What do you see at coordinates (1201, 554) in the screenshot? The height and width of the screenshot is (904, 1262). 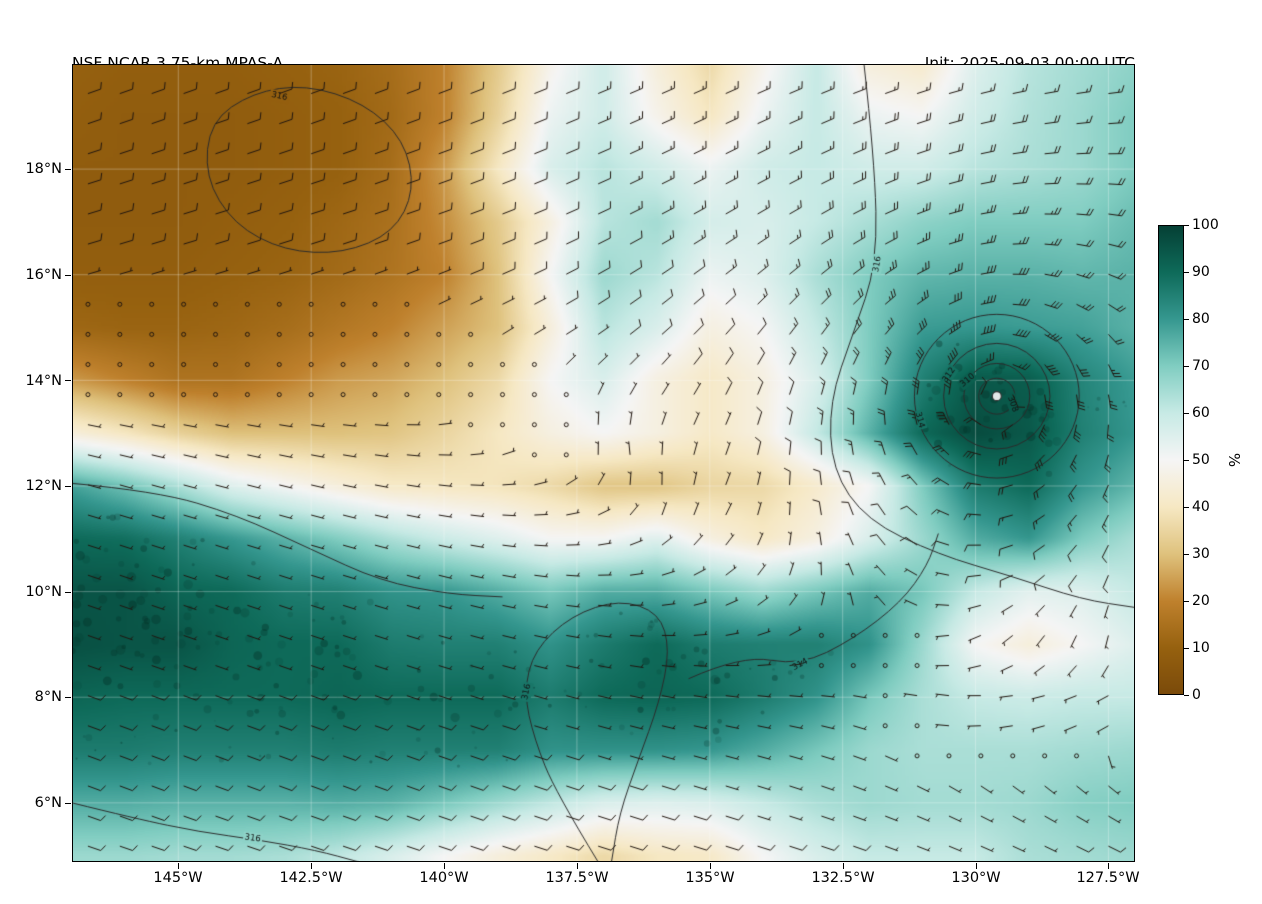 I see `colorbar-tick-label: 30` at bounding box center [1201, 554].